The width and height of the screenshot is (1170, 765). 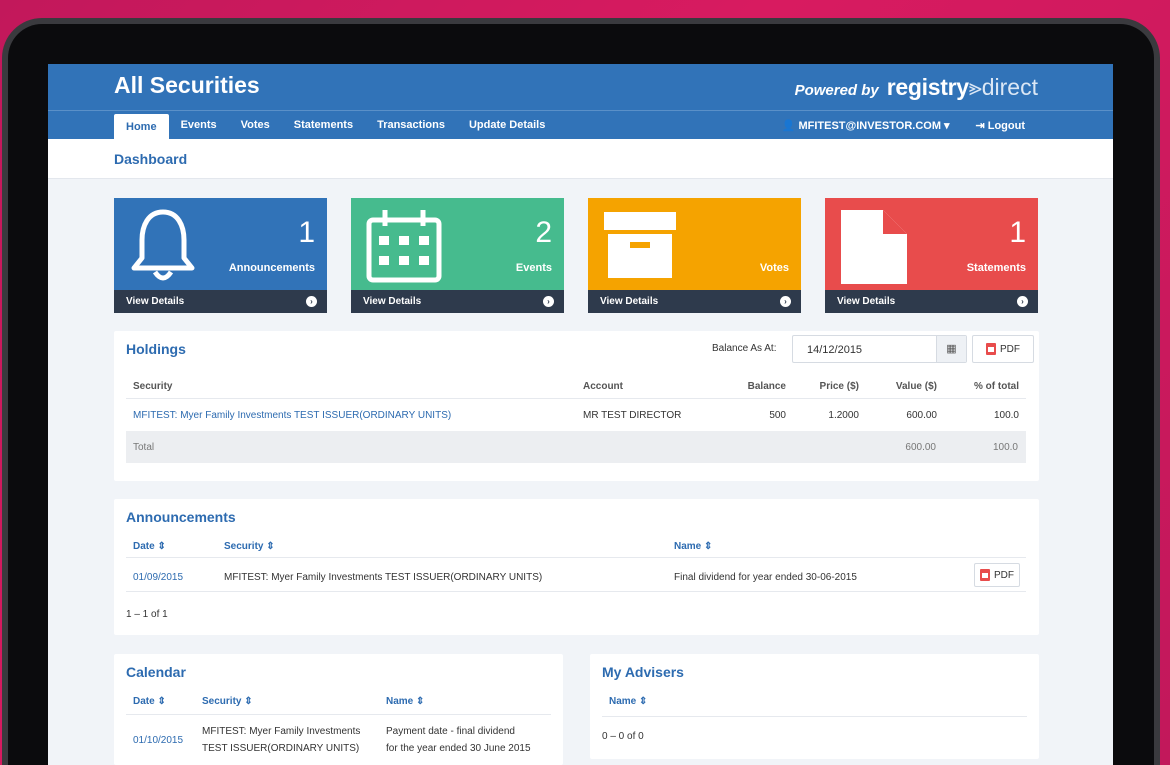 What do you see at coordinates (603, 386) in the screenshot?
I see `col-account: Account` at bounding box center [603, 386].